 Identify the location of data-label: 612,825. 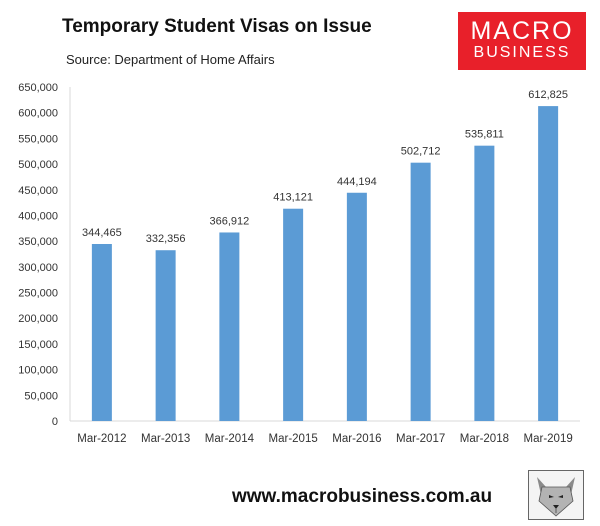
(548, 95).